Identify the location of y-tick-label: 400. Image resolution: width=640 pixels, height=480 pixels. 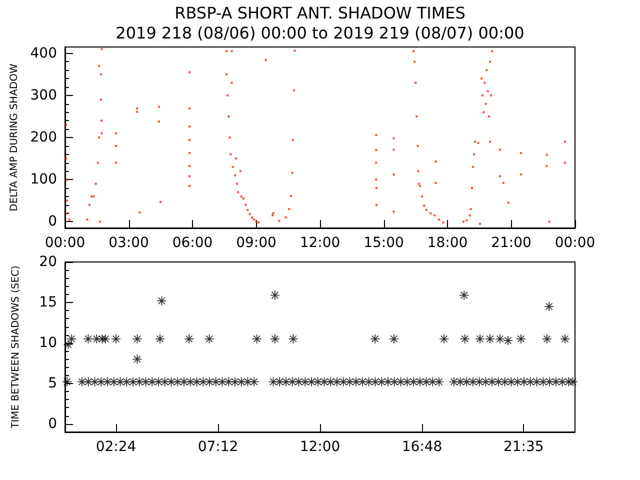
(43, 53).